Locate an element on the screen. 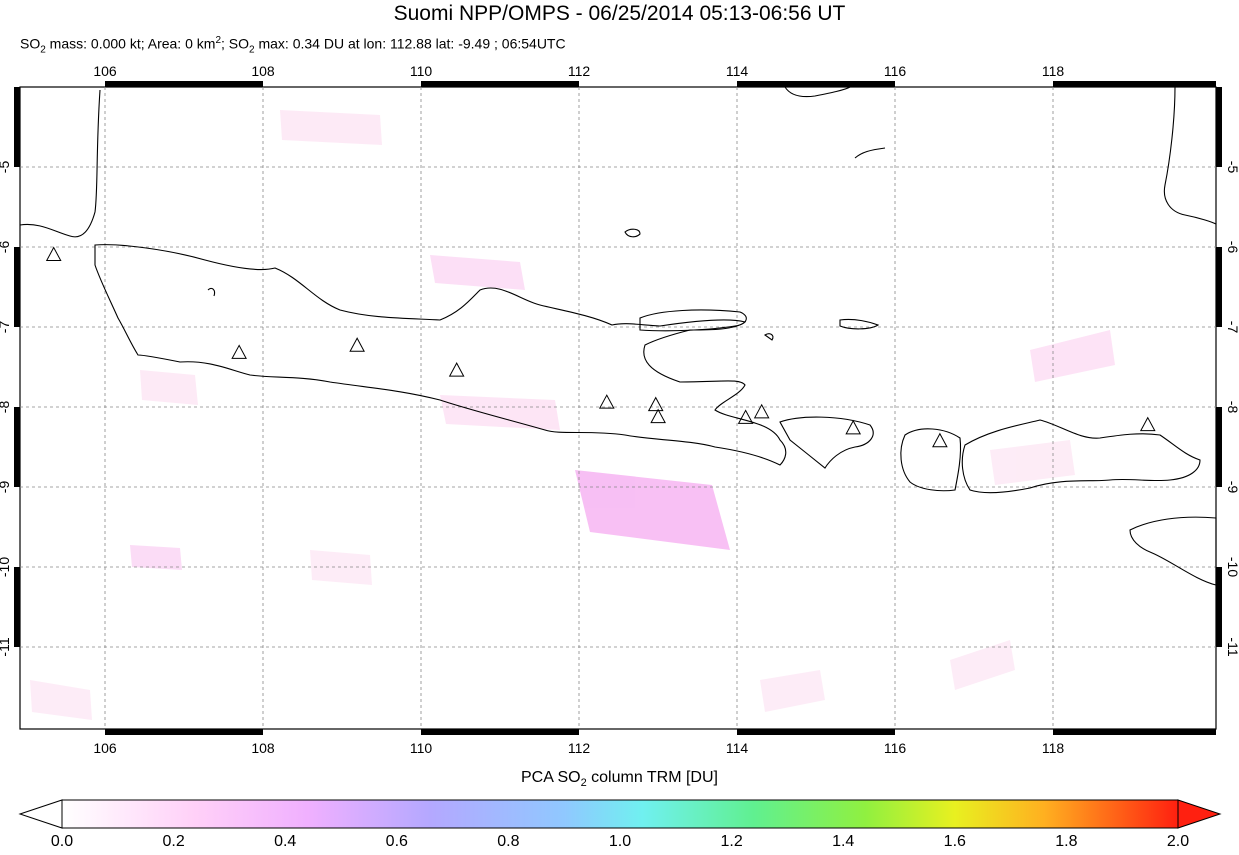 The image size is (1239, 855). lat-labels-right: -5 -6 -7 -8 -9 -10 -11 is located at coordinates (1232, 409).